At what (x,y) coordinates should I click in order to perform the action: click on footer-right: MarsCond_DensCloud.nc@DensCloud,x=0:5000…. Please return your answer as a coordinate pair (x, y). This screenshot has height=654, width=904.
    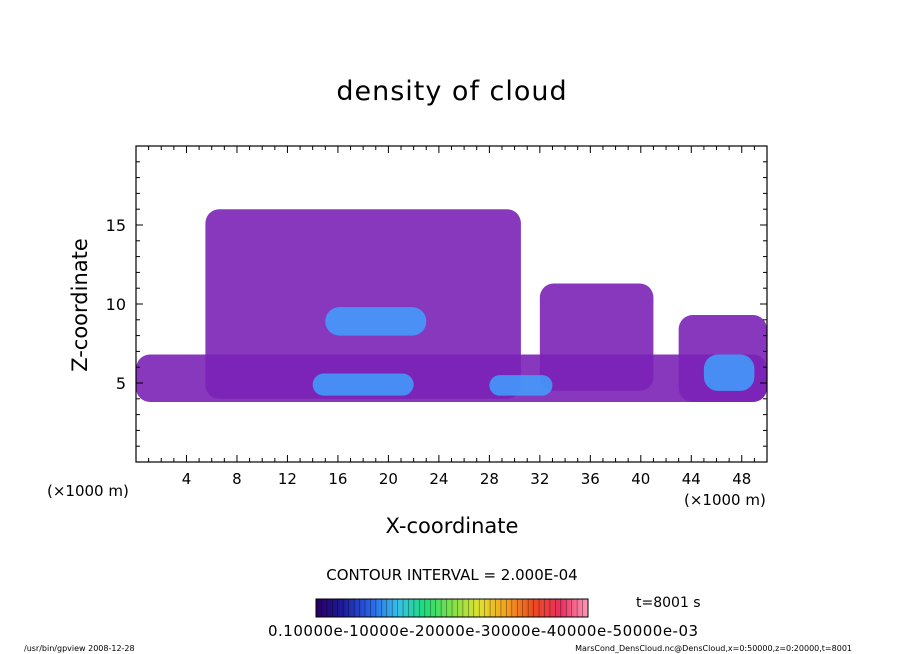
    Looking at the image, I should click on (713, 648).